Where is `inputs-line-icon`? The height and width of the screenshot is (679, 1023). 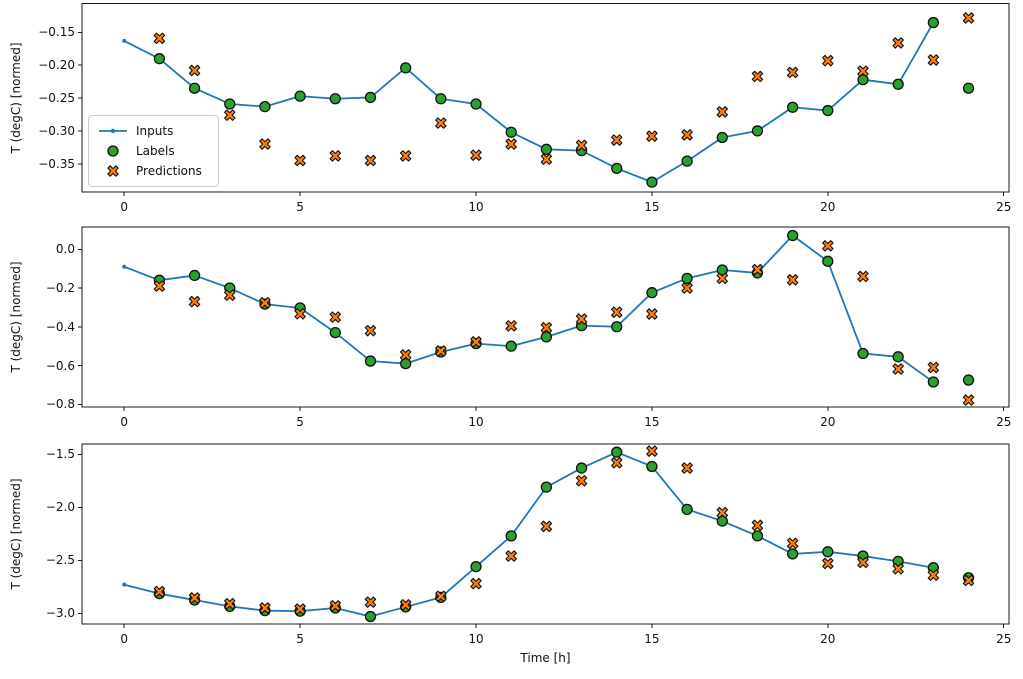
inputs-line-icon is located at coordinates (113, 131).